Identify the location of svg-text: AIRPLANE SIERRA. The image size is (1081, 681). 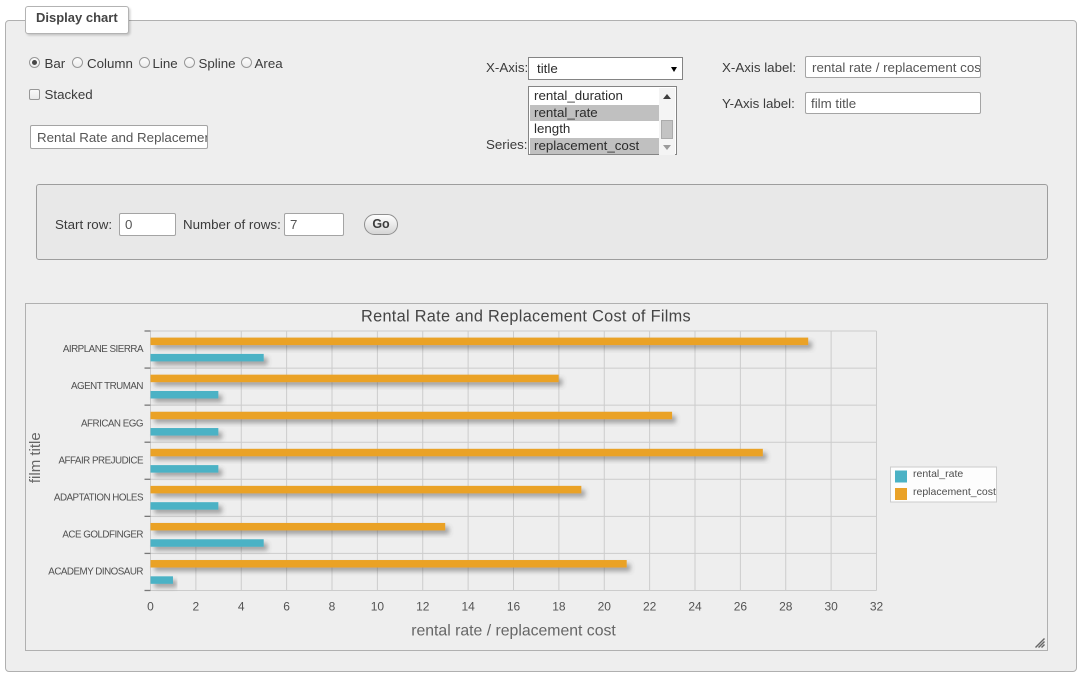
(103, 349).